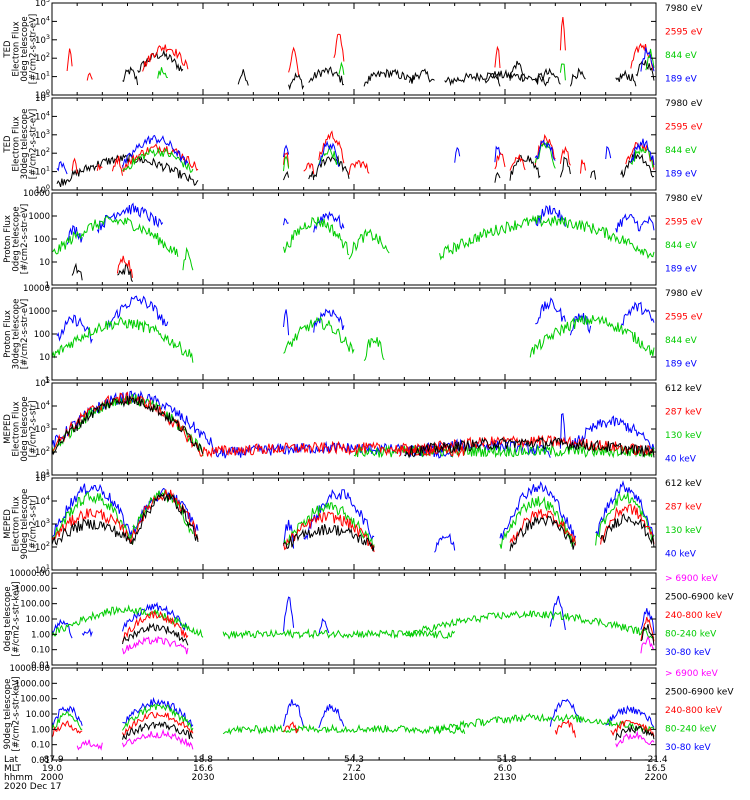 The image size is (750, 800). What do you see at coordinates (353, 724) in the screenshot?
I see `series-240-800-kev` at bounding box center [353, 724].